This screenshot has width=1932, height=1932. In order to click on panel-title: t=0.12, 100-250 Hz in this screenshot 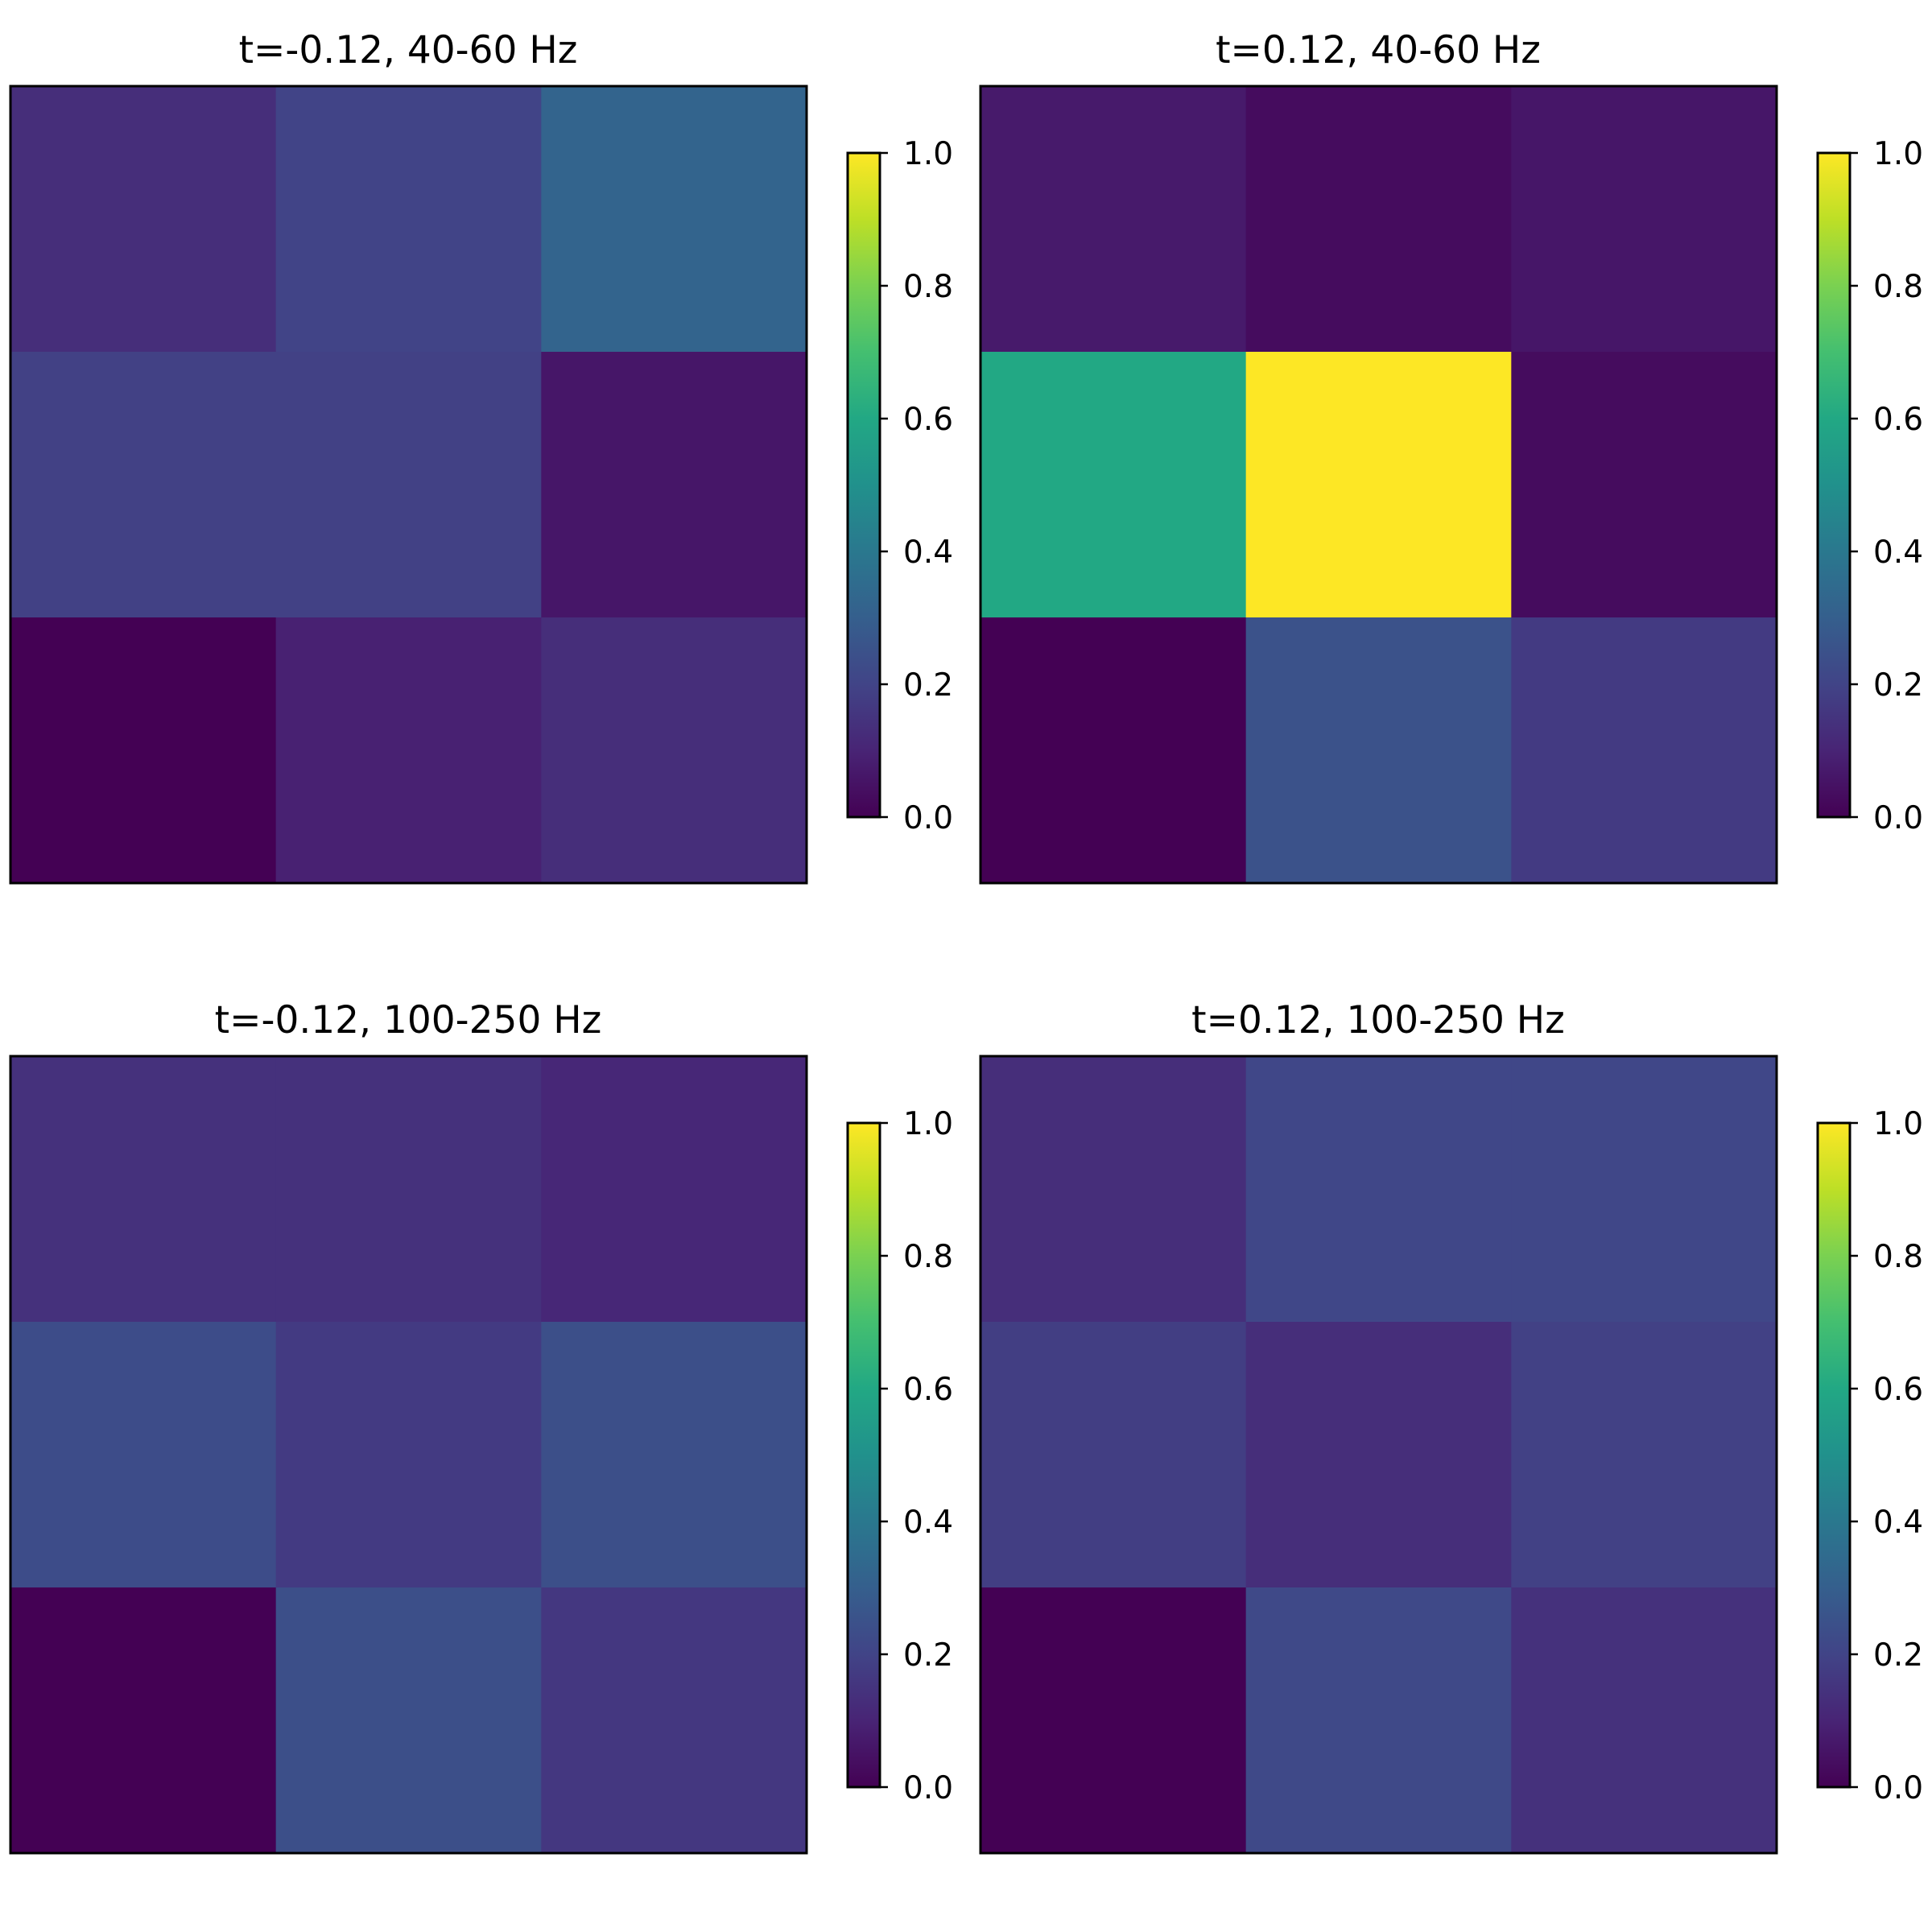, I will do `click(1378, 1020)`.